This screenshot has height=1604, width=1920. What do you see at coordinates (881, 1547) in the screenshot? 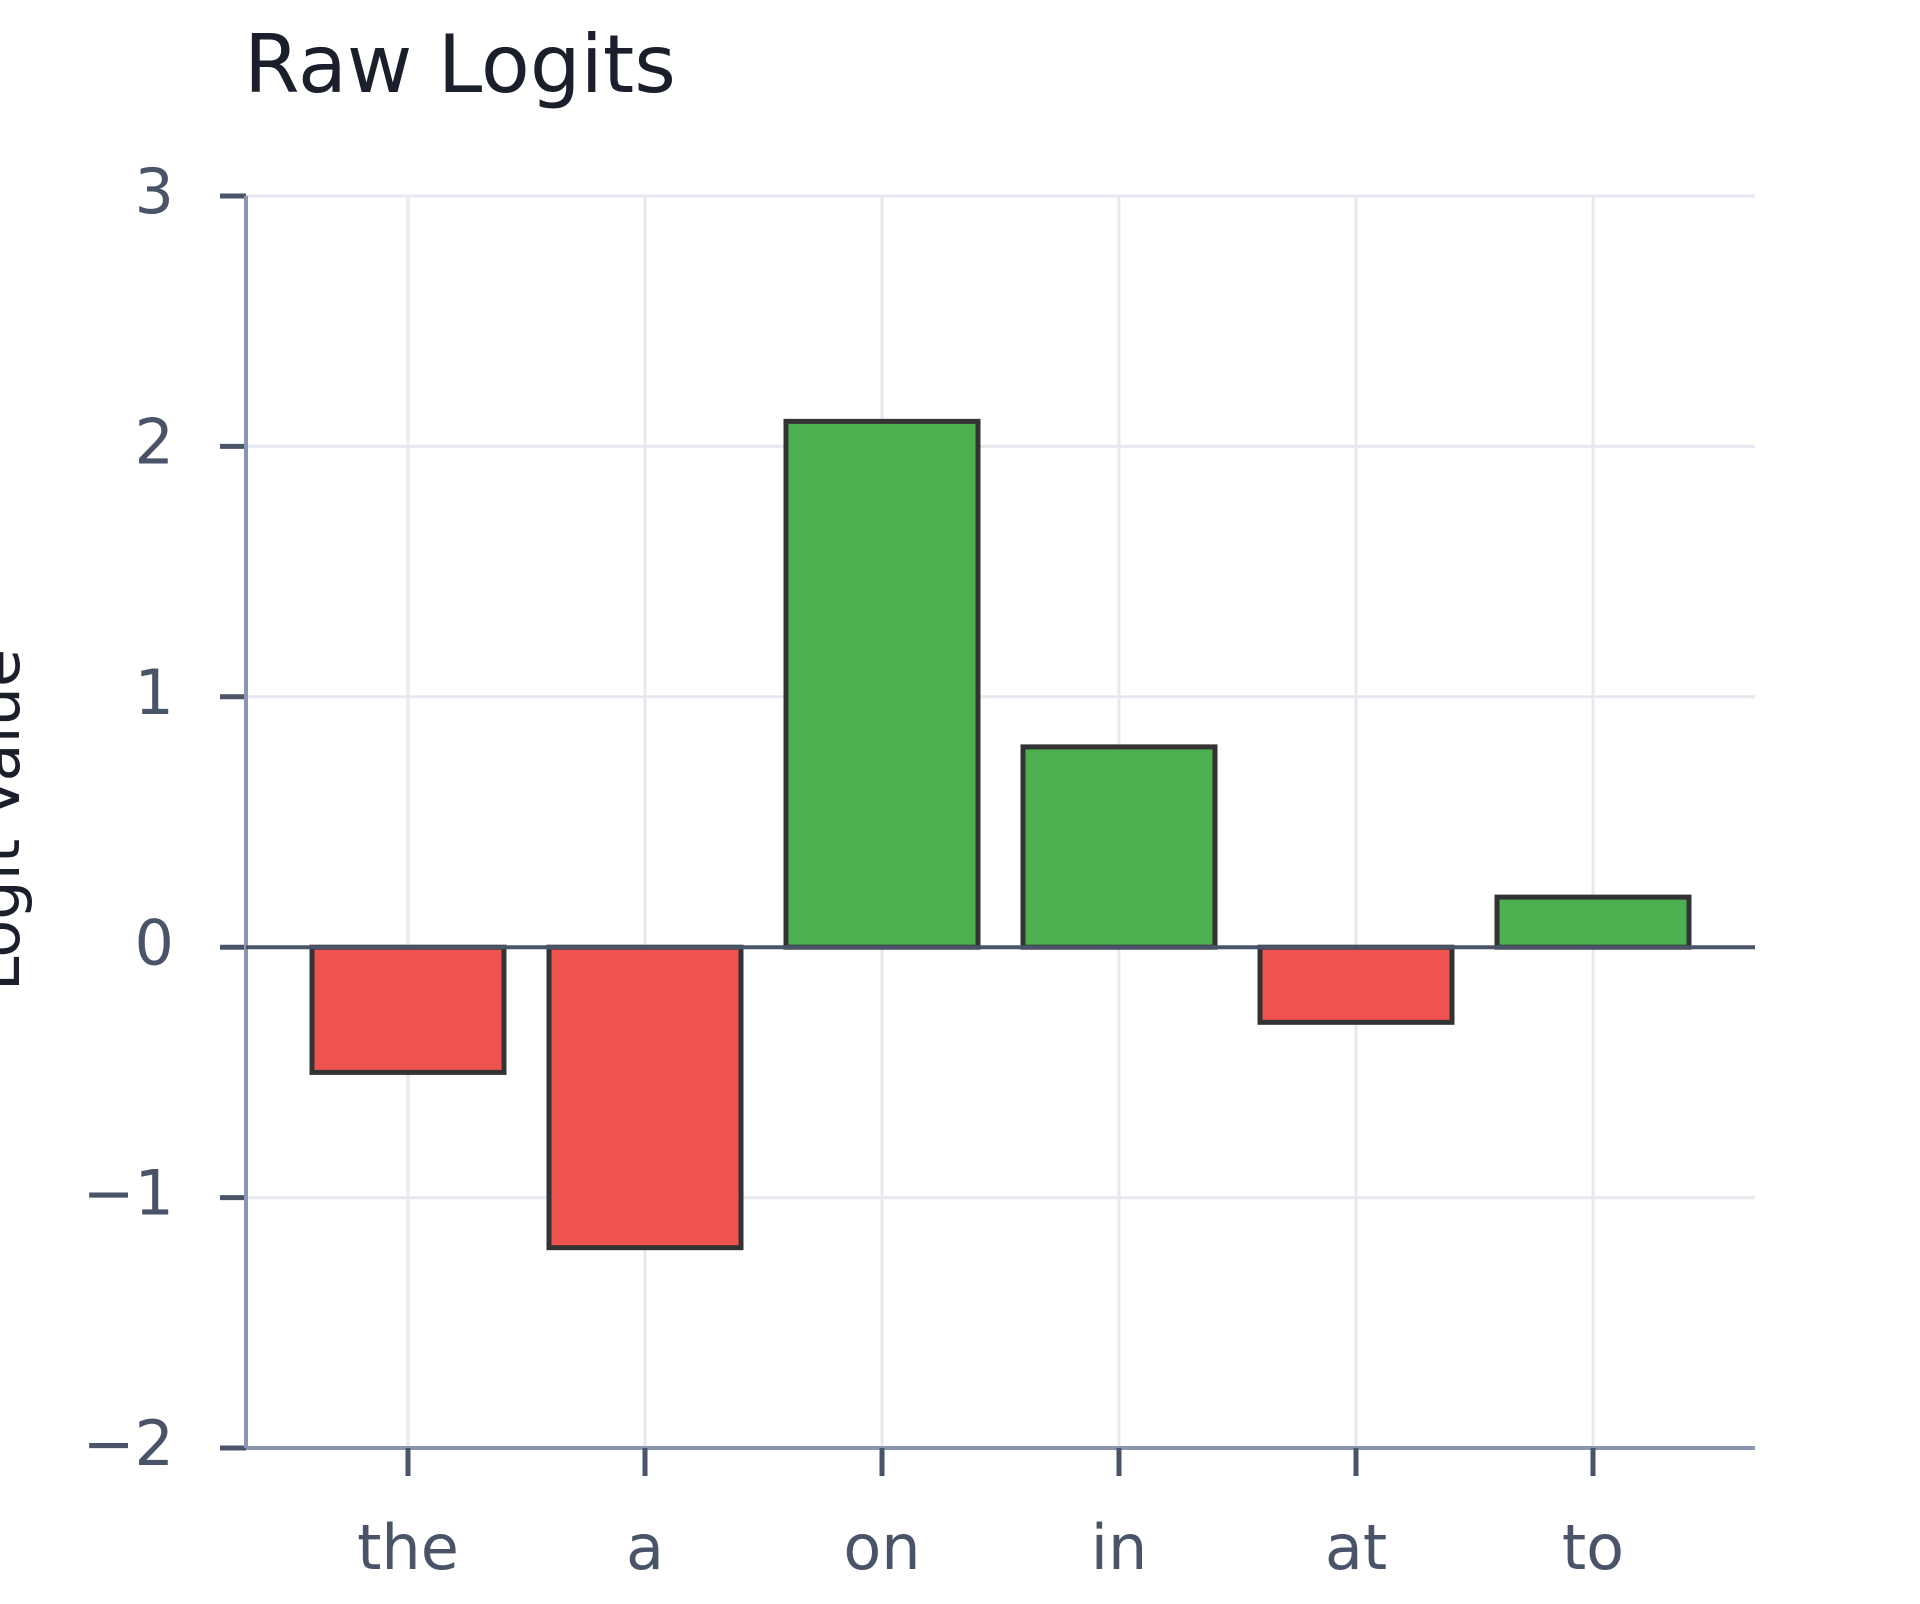
I see `x-tick-label: on` at bounding box center [881, 1547].